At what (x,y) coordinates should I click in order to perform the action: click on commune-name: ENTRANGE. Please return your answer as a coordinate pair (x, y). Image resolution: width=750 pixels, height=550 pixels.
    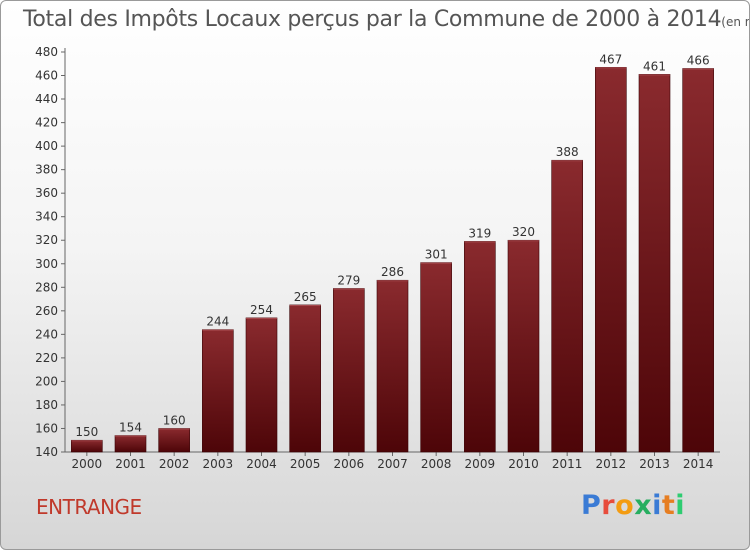
    Looking at the image, I should click on (89, 507).